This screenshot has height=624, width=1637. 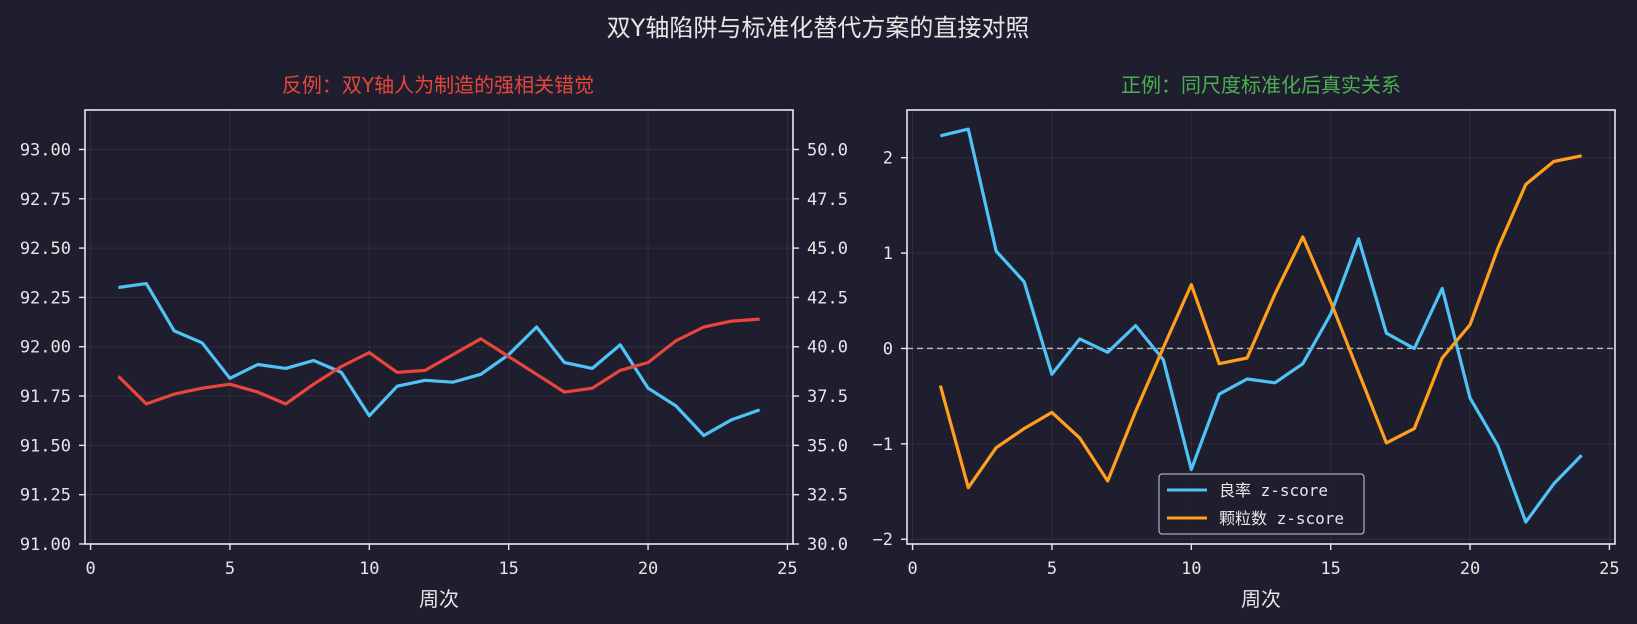 What do you see at coordinates (827, 200) in the screenshot?
I see `right-axis-tick-label-7: 47.5` at bounding box center [827, 200].